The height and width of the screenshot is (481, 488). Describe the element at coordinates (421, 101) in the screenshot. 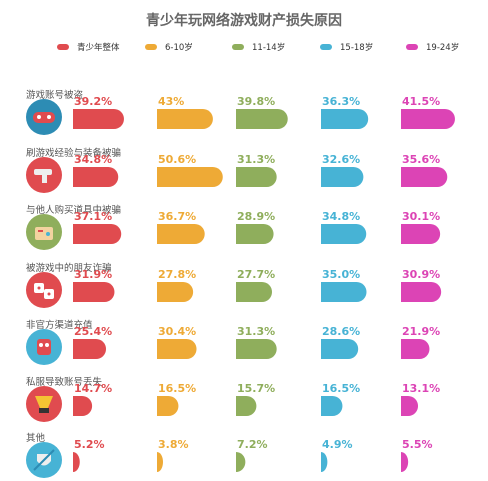

I see `value-label: 41.5%` at that location.